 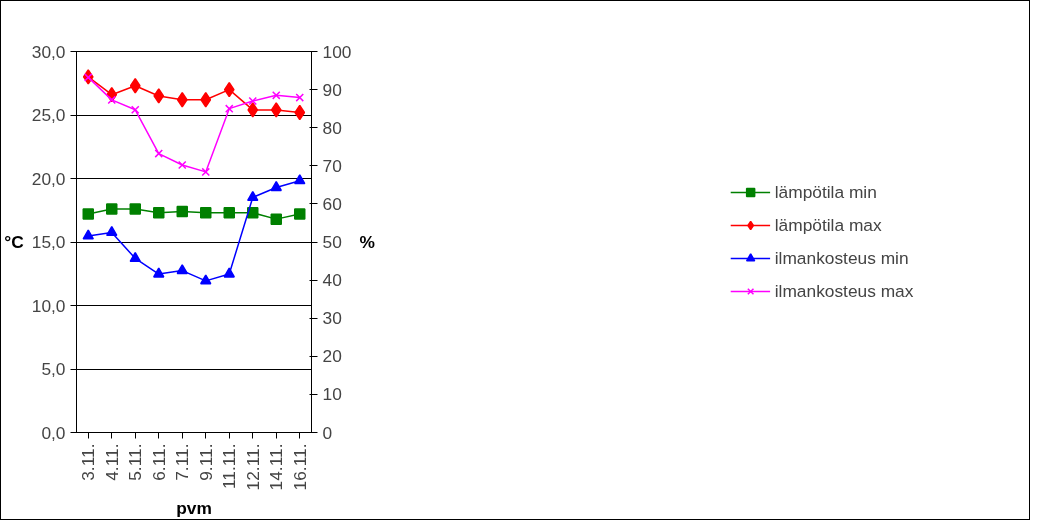 I want to click on y-tick-label: 0,0, so click(x=53, y=432).